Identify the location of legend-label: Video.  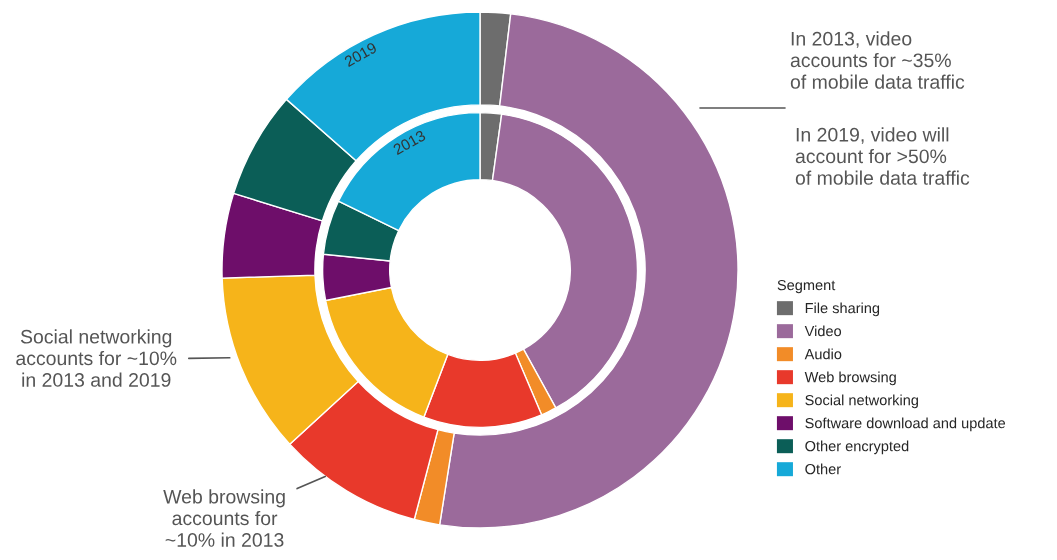
(823, 331).